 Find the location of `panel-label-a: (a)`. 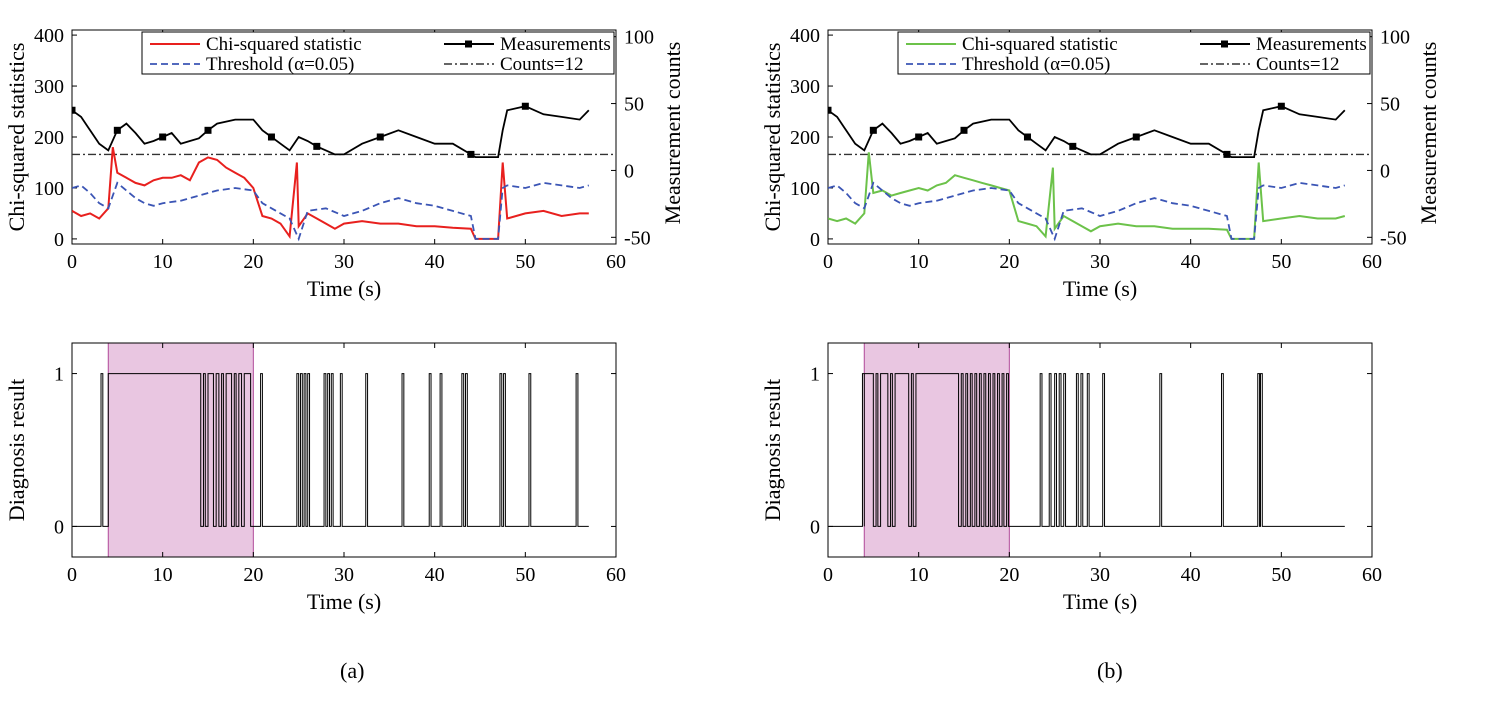

panel-label-a: (a) is located at coordinates (352, 670).